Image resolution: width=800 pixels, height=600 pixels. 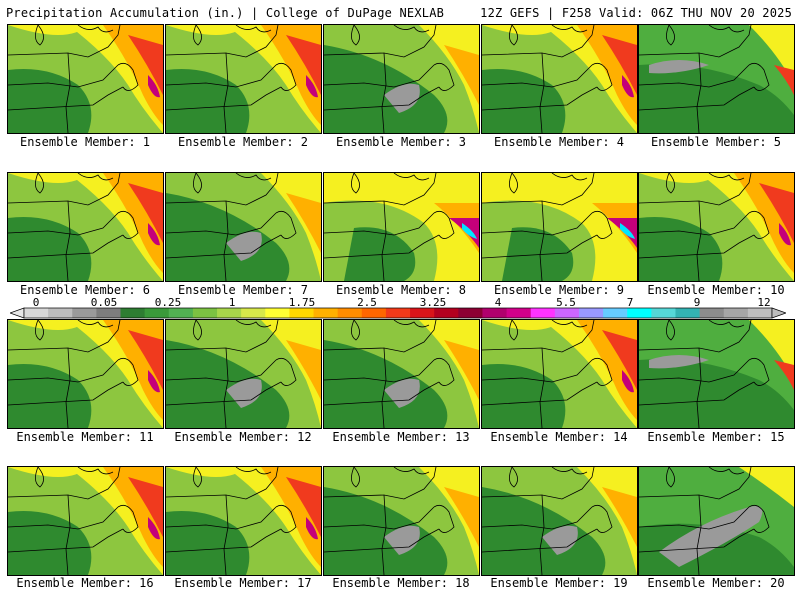 I want to click on ensemble-member-label: Ensemble Member: 10, so click(x=716, y=290).